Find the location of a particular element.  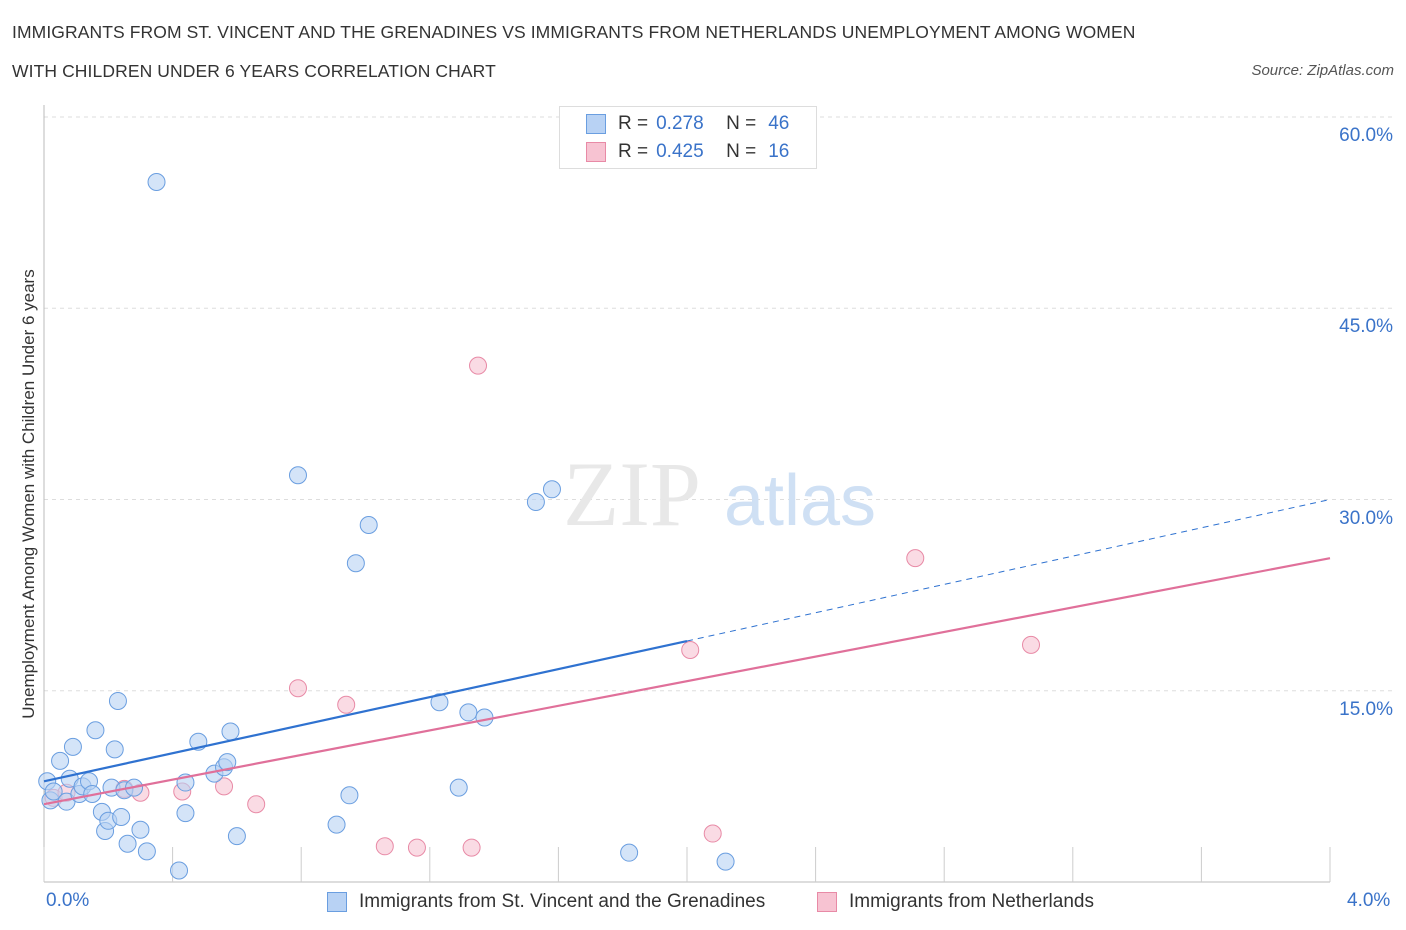

bottom-legend-pink: Immigrants from Netherlands is located at coordinates (955, 902).